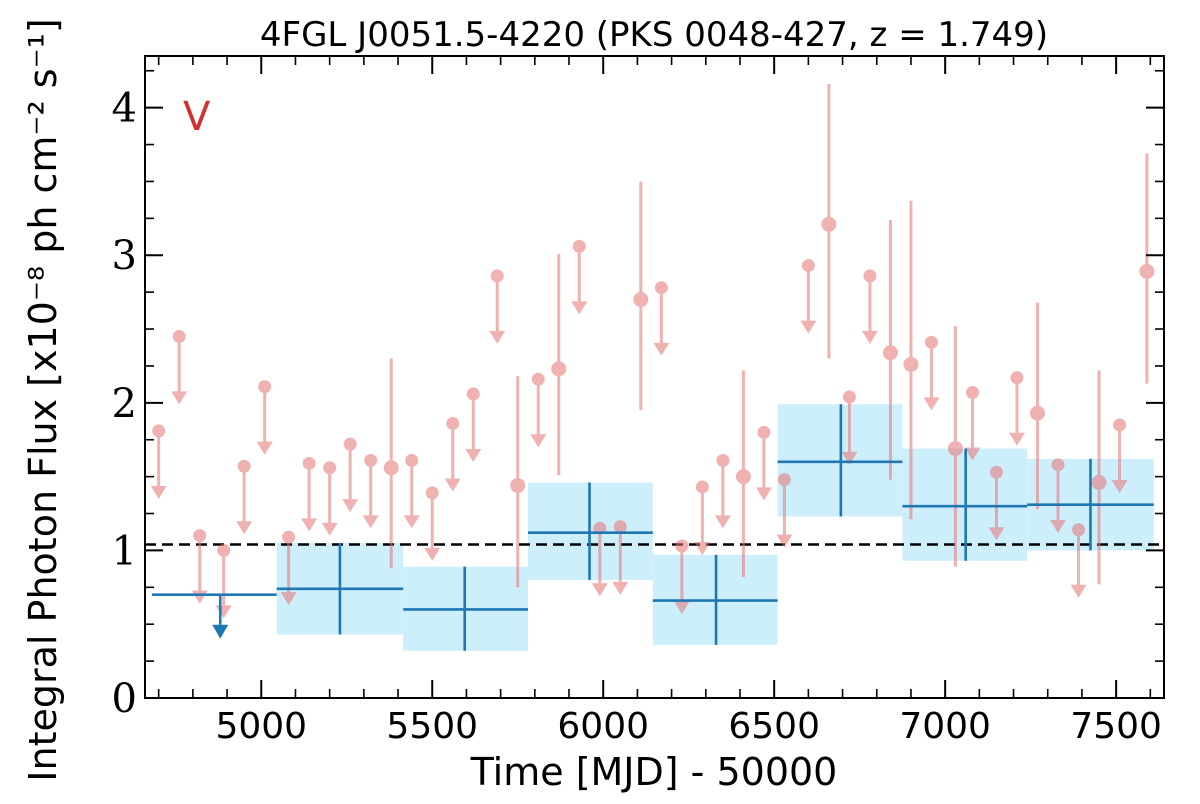 This screenshot has width=1200, height=804. I want to click on x-tick-label: 7500, so click(1116, 726).